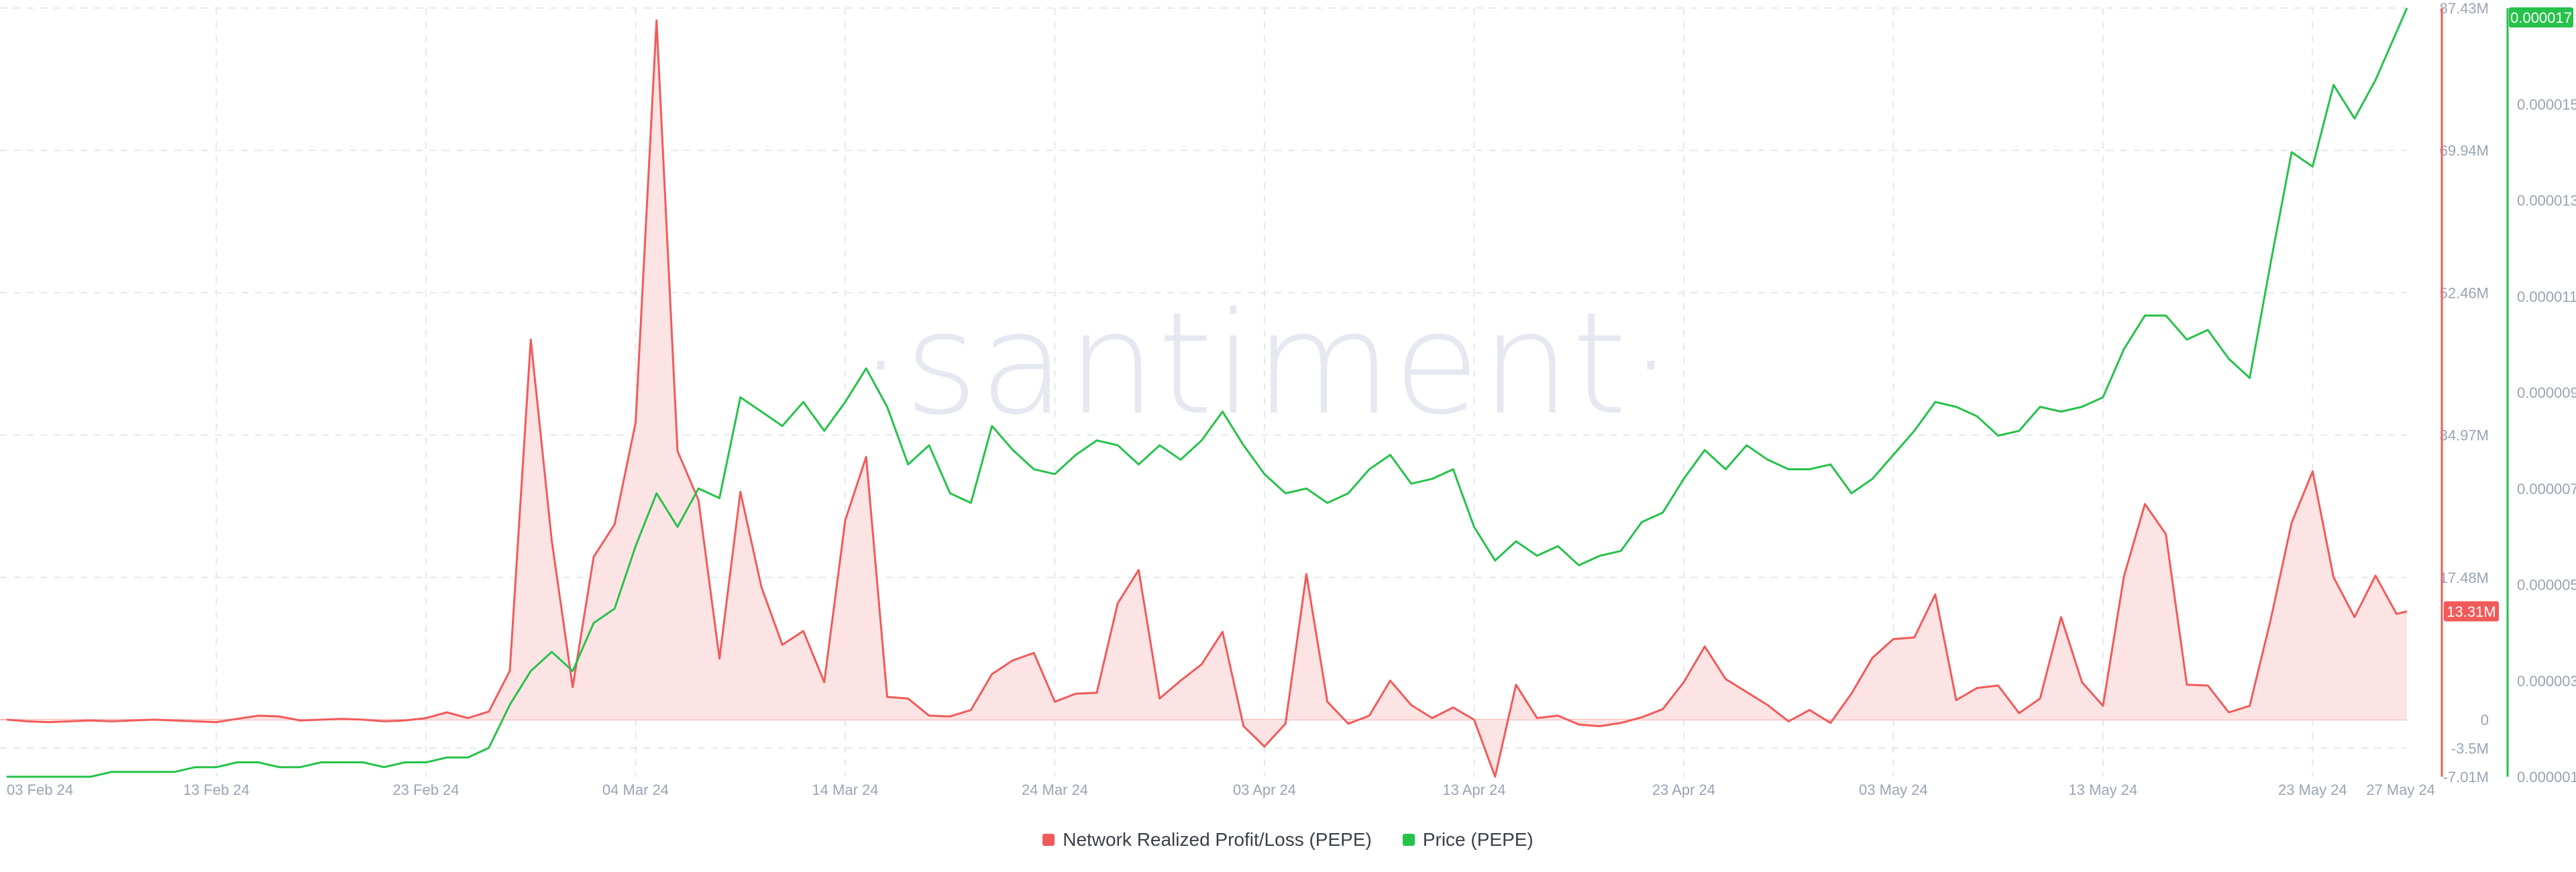 This screenshot has width=2576, height=872. Describe the element at coordinates (2464, 577) in the screenshot. I see `left-axis-tick-label: 17.48M` at that location.